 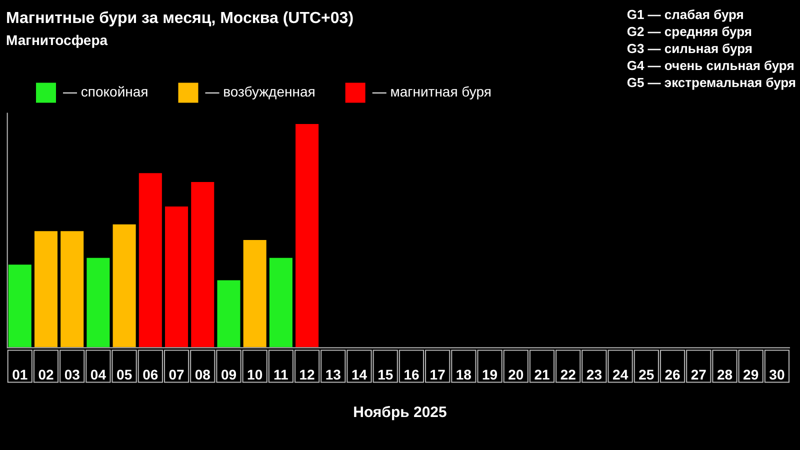 What do you see at coordinates (20, 374) in the screenshot?
I see `x-tick-label: 01` at bounding box center [20, 374].